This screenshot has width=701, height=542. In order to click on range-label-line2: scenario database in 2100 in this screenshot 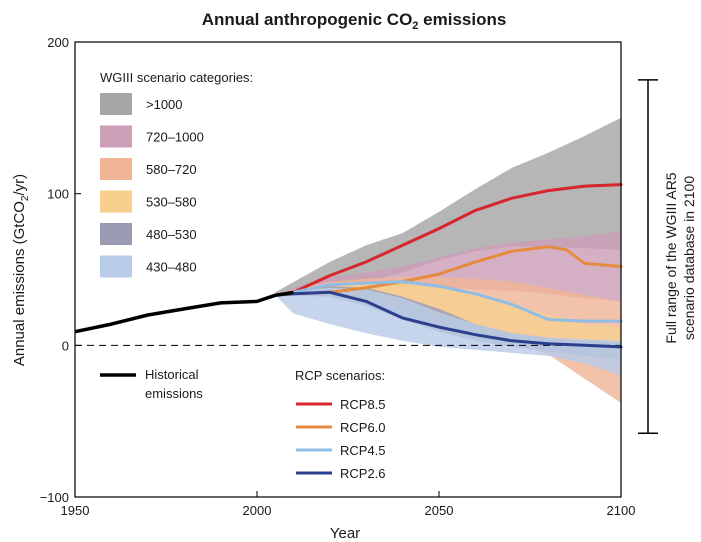, I will do `click(689, 258)`.